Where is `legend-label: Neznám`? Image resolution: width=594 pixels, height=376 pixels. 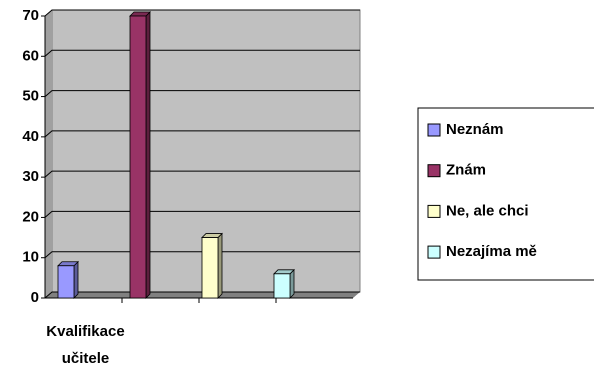
legend-label: Neznám is located at coordinates (475, 129).